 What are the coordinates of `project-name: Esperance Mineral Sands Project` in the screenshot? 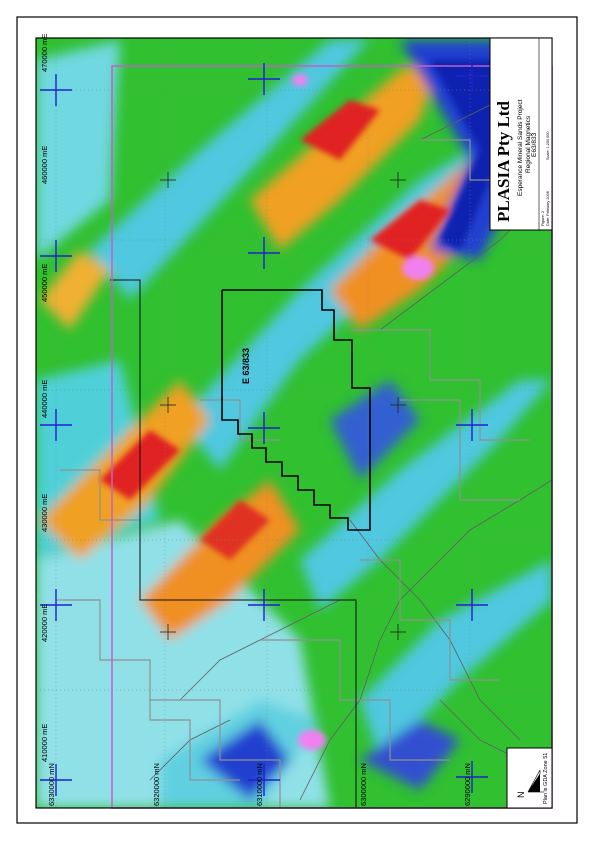 It's located at (520, 147).